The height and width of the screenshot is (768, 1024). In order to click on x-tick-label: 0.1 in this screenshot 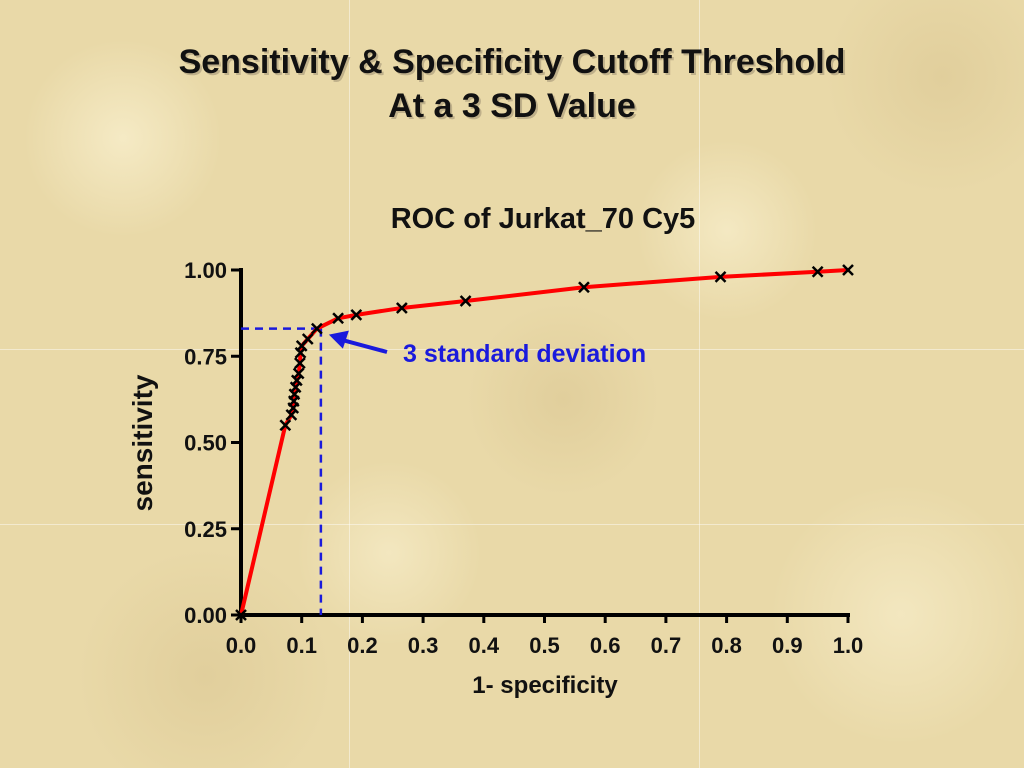, I will do `click(301, 645)`.